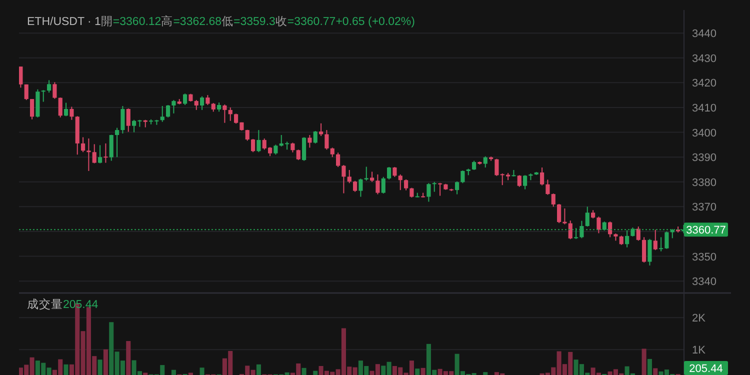  I want to click on text: +0.65 (+0.02%), so click(375, 22).